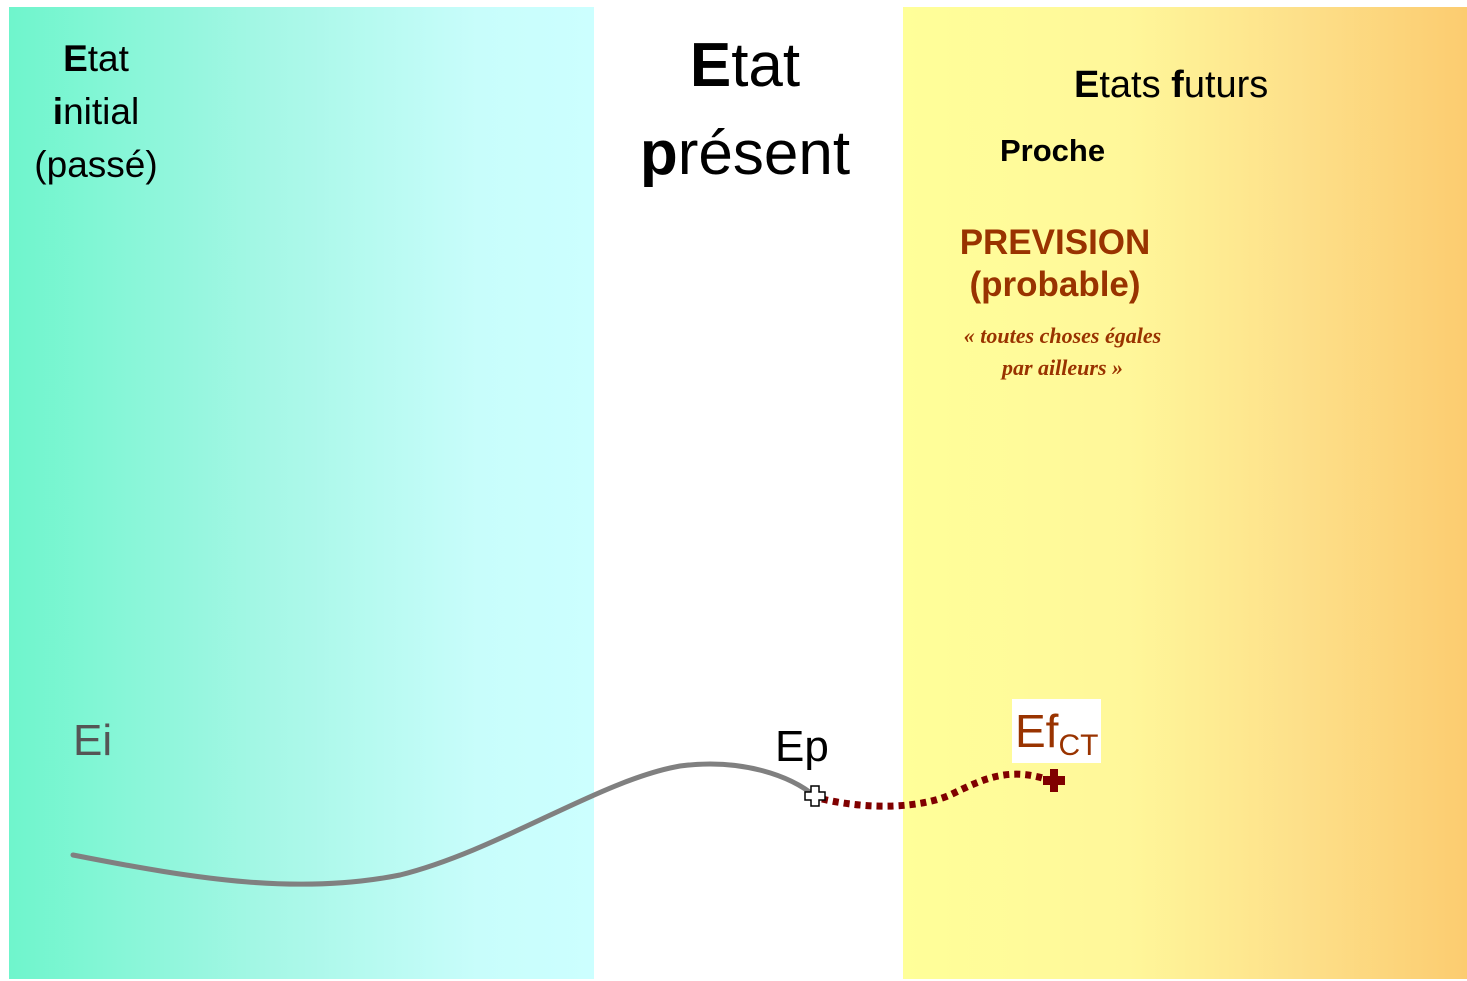  I want to click on future-states-title: Etats futurs, so click(1171, 85).